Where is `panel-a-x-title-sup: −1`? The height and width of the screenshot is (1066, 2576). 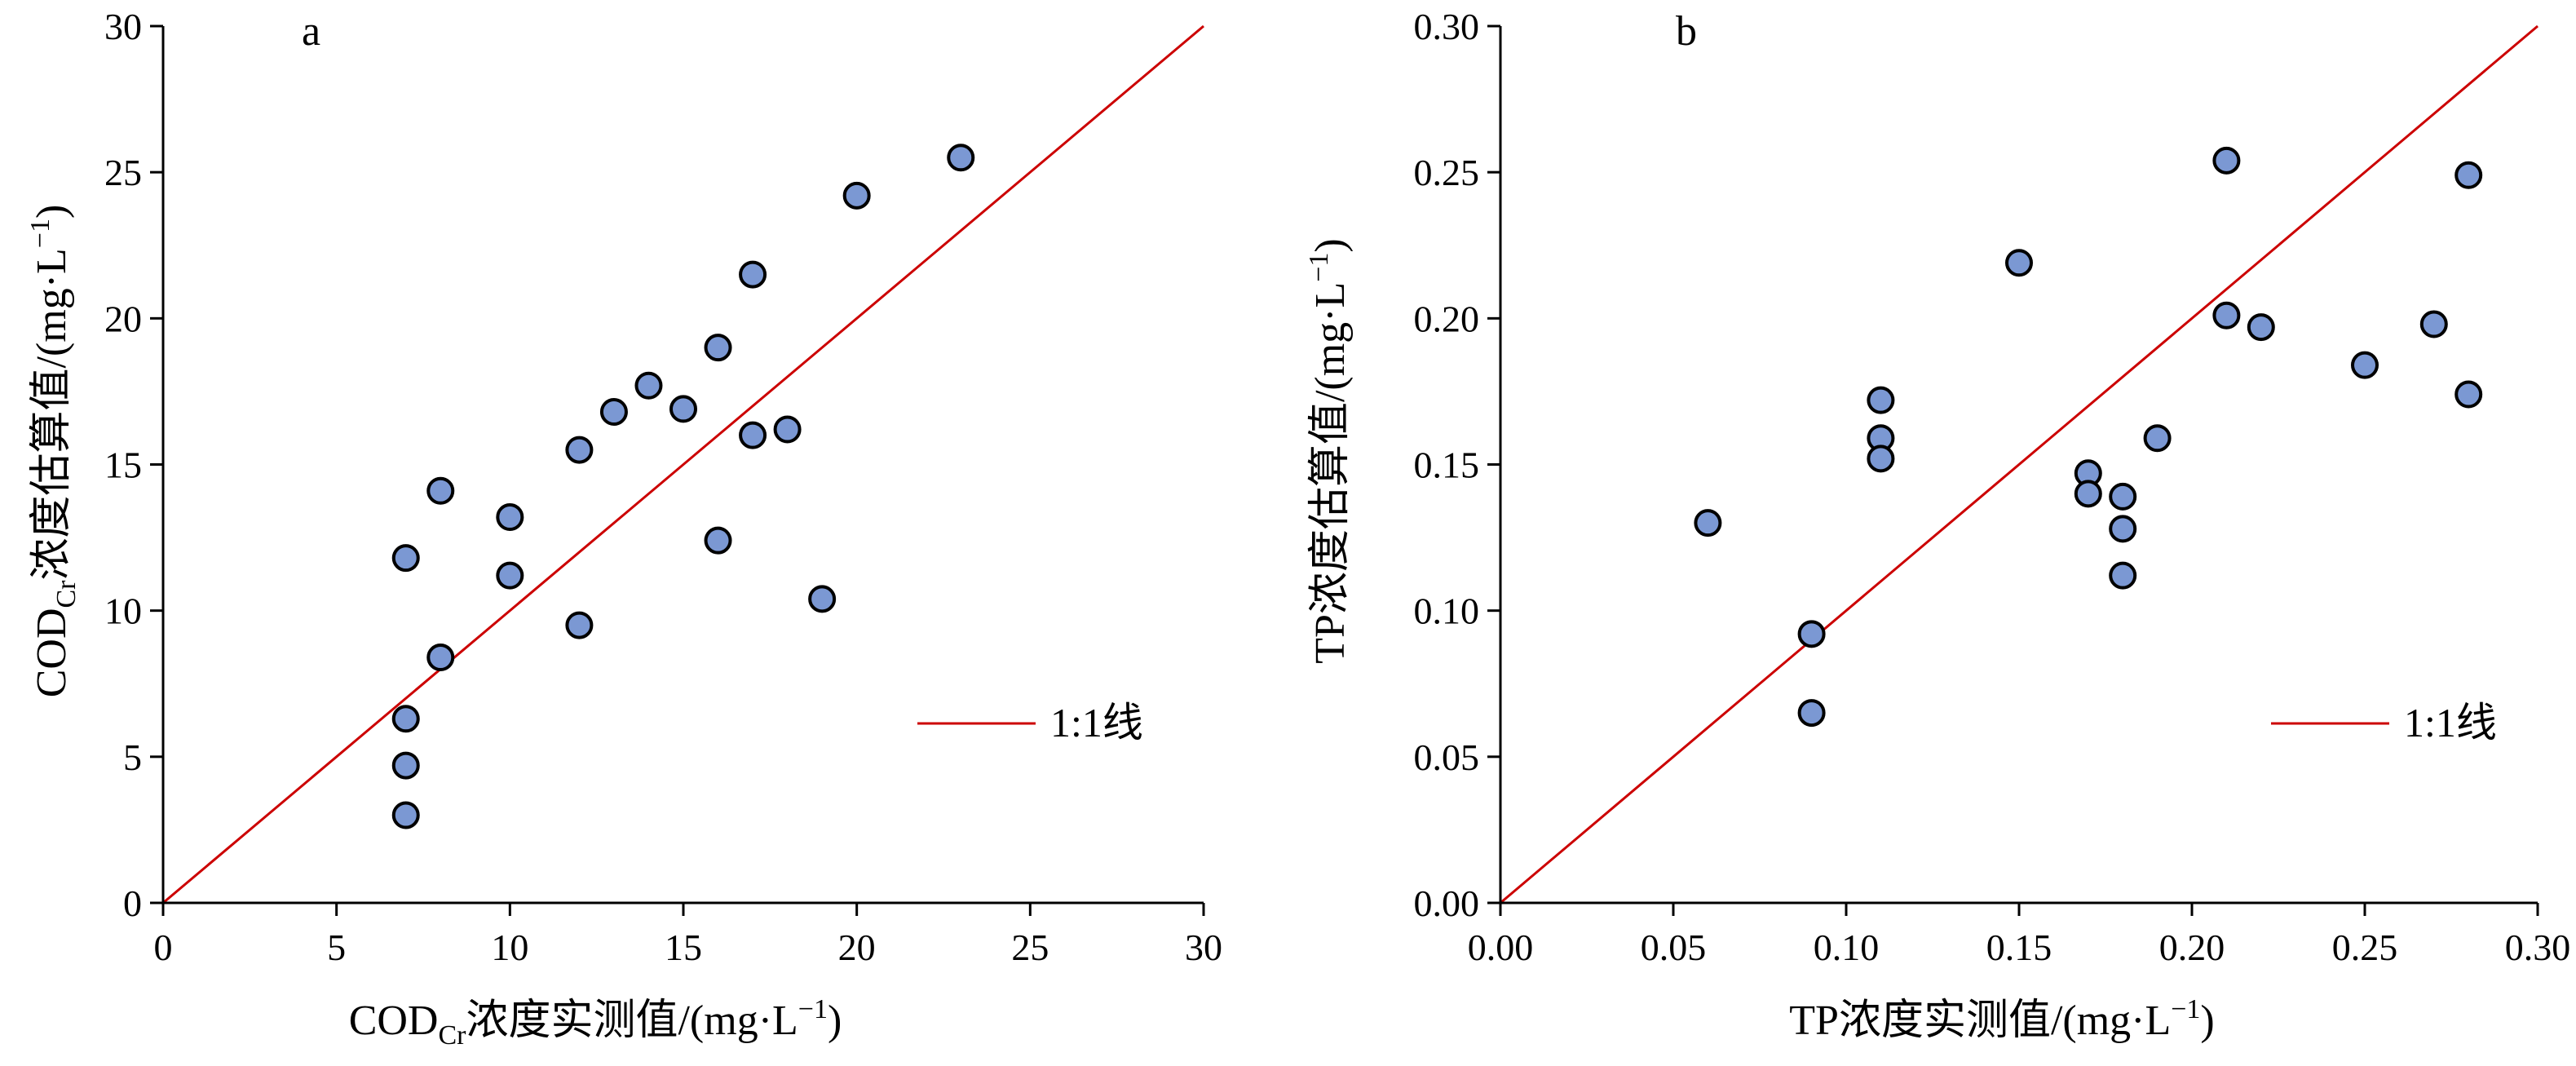
panel-a-x-title-sup: −1 is located at coordinates (813, 1009).